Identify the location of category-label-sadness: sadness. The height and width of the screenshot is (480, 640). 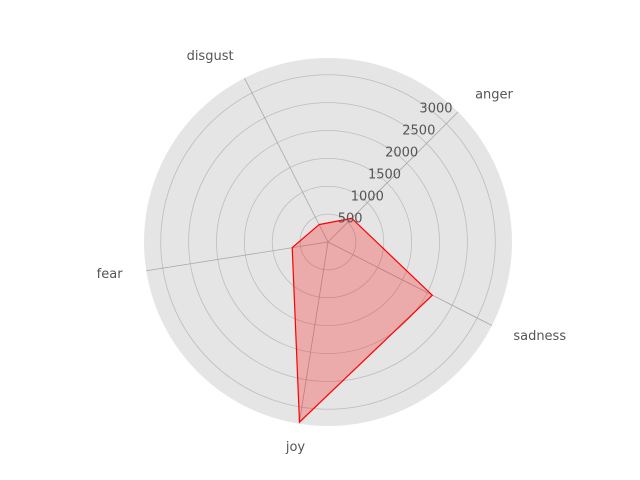
(539, 336).